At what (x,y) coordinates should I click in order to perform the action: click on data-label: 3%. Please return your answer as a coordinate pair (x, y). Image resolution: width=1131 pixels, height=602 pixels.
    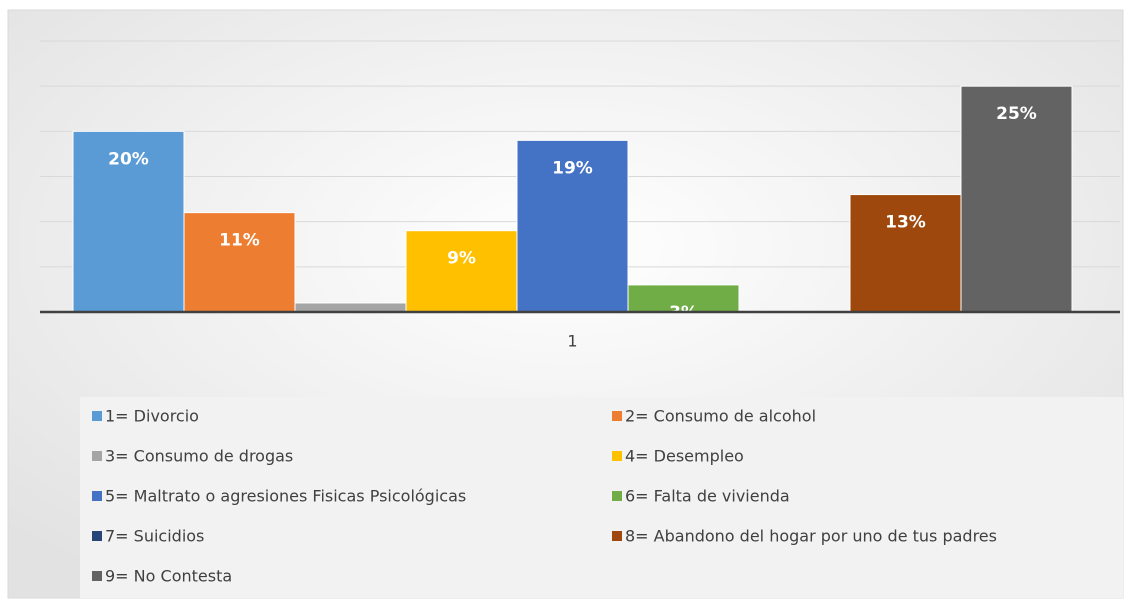
    Looking at the image, I should click on (683, 313).